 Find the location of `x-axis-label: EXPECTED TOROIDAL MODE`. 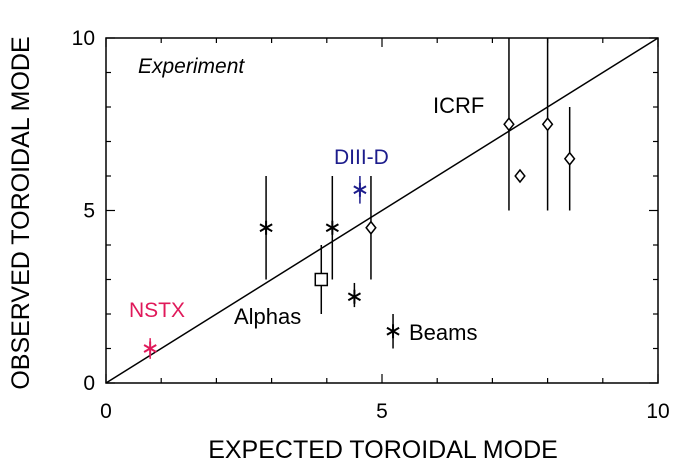

x-axis-label: EXPECTED TOROIDAL MODE is located at coordinates (383, 449).